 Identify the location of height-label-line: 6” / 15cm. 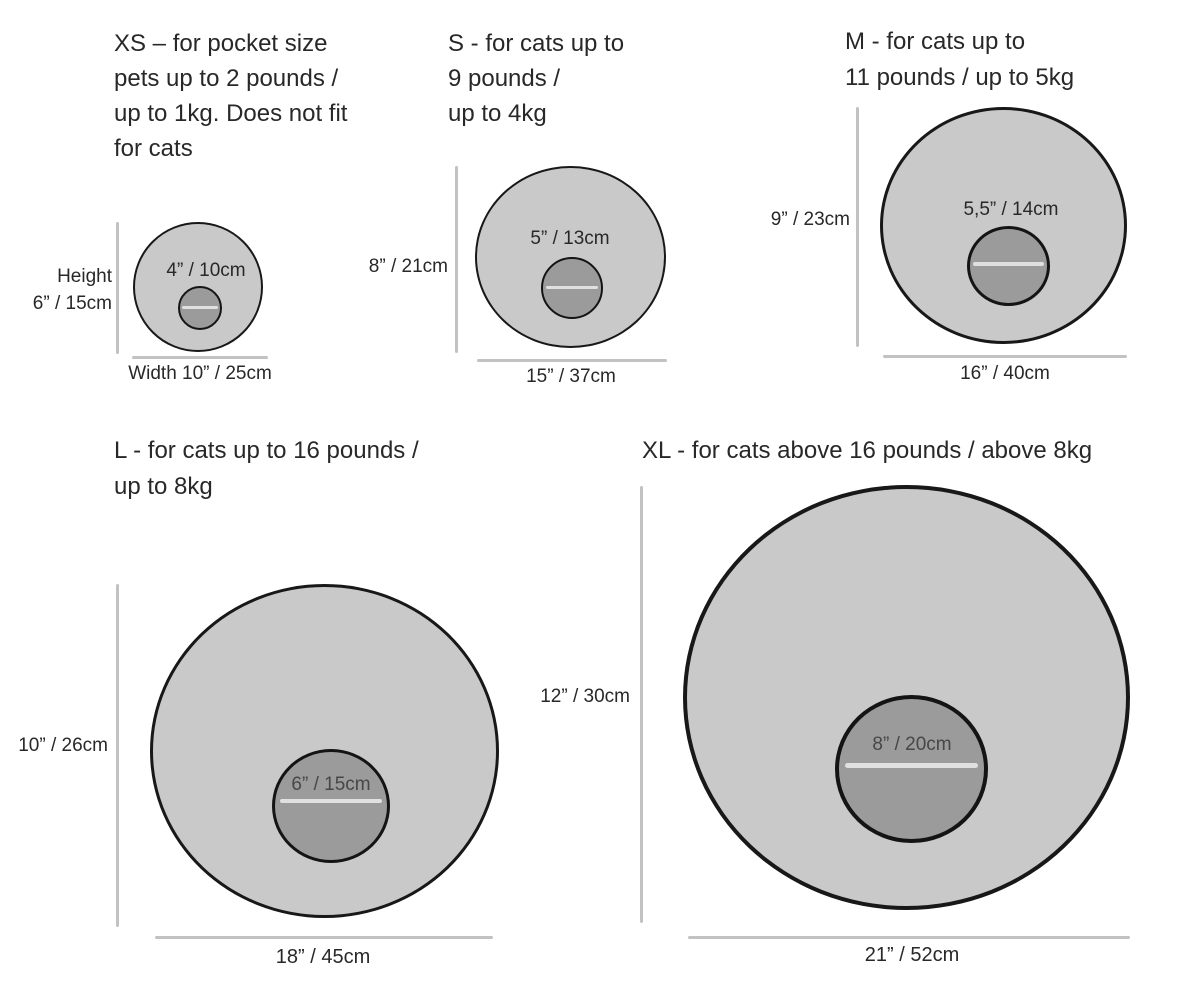
(72, 303).